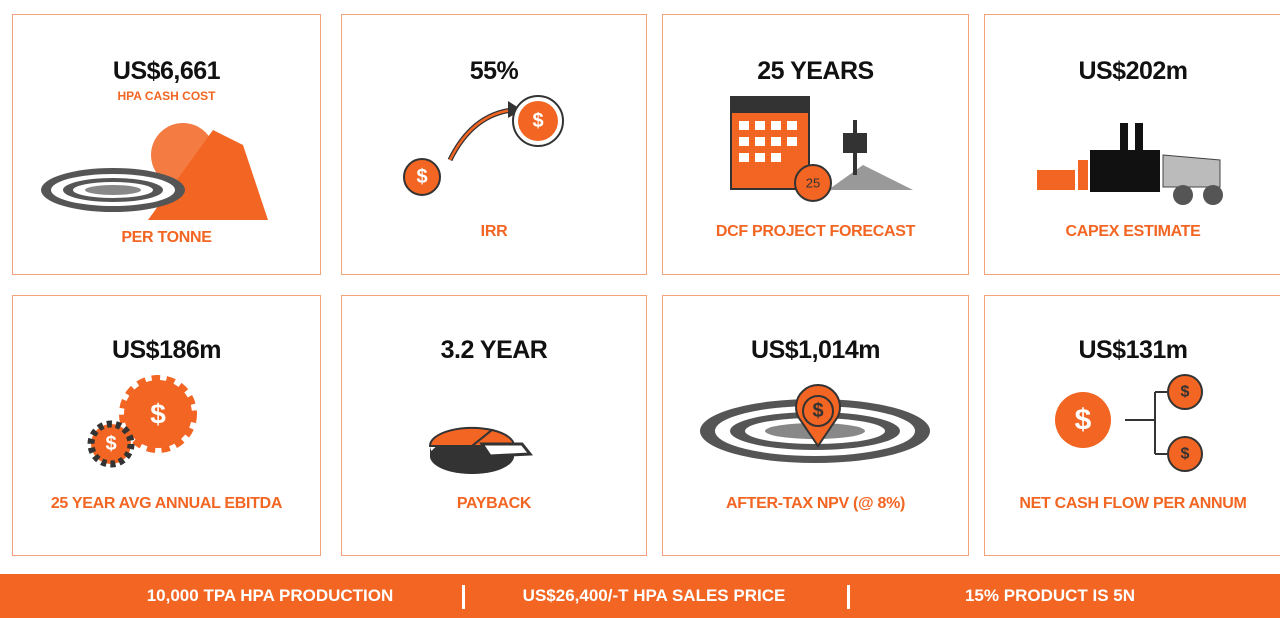  I want to click on metric-card: US$131m $ $ $ NET CASH FLOW PER ANNUM, so click(1132, 425).